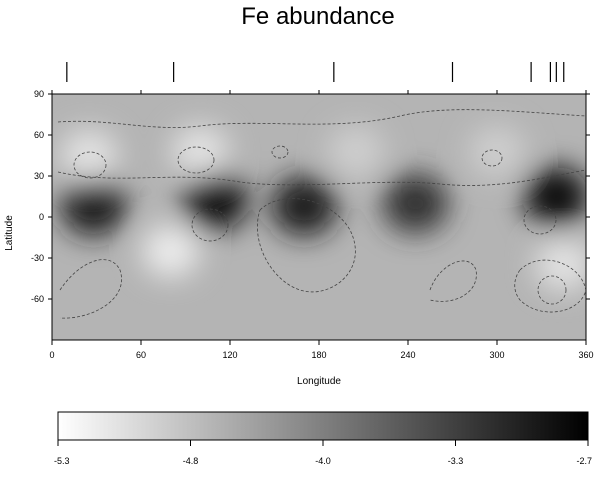 This screenshot has height=495, width=599. Describe the element at coordinates (318, 355) in the screenshot. I see `x-tick-label: 180` at that location.